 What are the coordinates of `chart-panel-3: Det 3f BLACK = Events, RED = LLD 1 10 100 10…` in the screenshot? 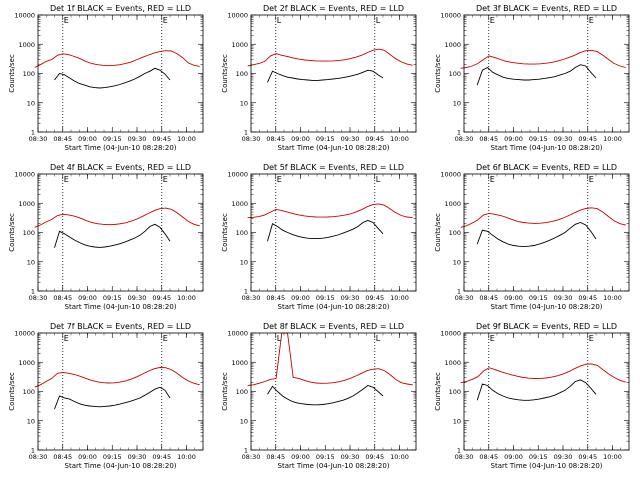 It's located at (532, 78).